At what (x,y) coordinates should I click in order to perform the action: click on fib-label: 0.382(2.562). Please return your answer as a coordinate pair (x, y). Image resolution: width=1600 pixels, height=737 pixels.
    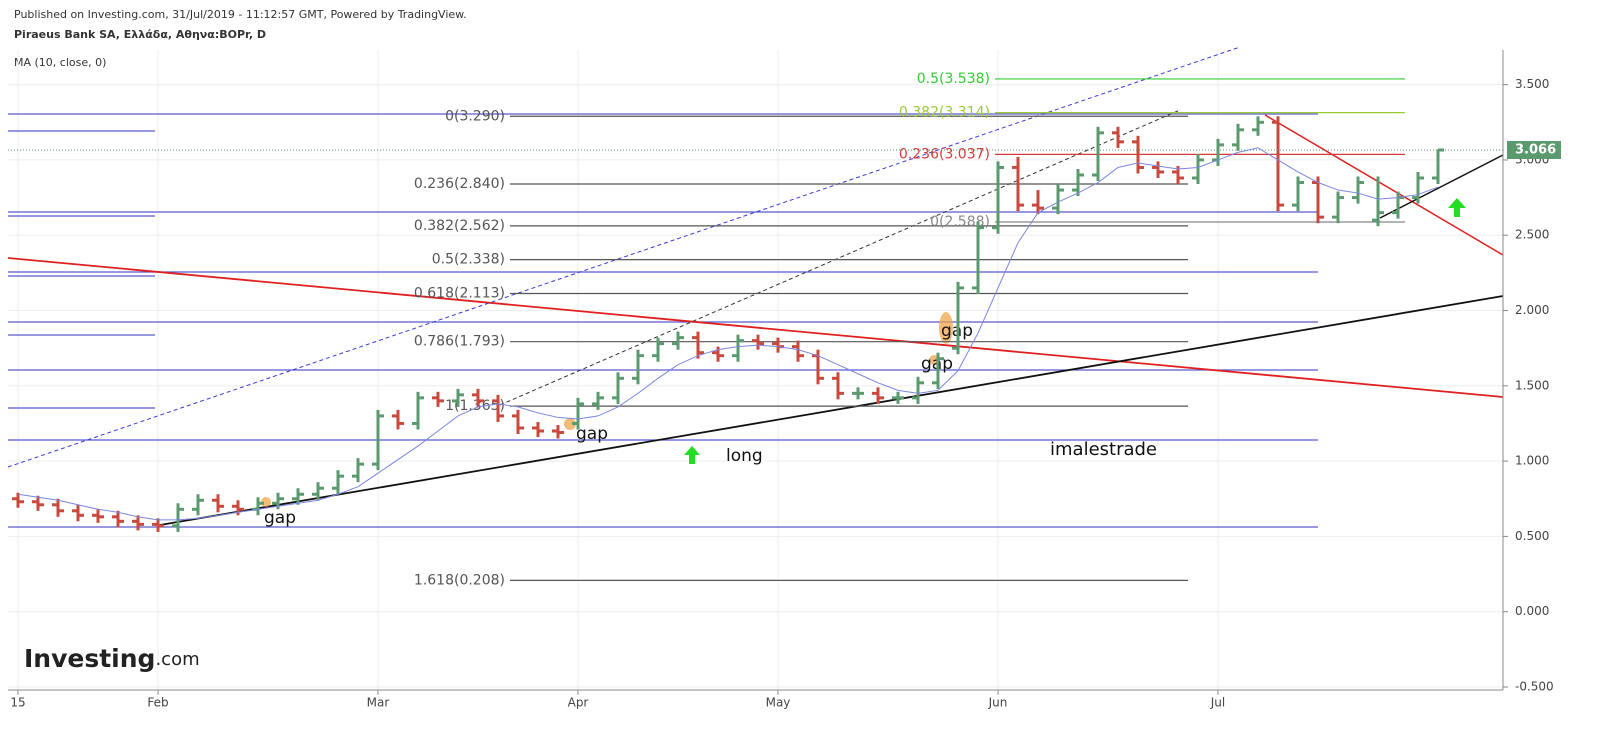
    Looking at the image, I should click on (459, 226).